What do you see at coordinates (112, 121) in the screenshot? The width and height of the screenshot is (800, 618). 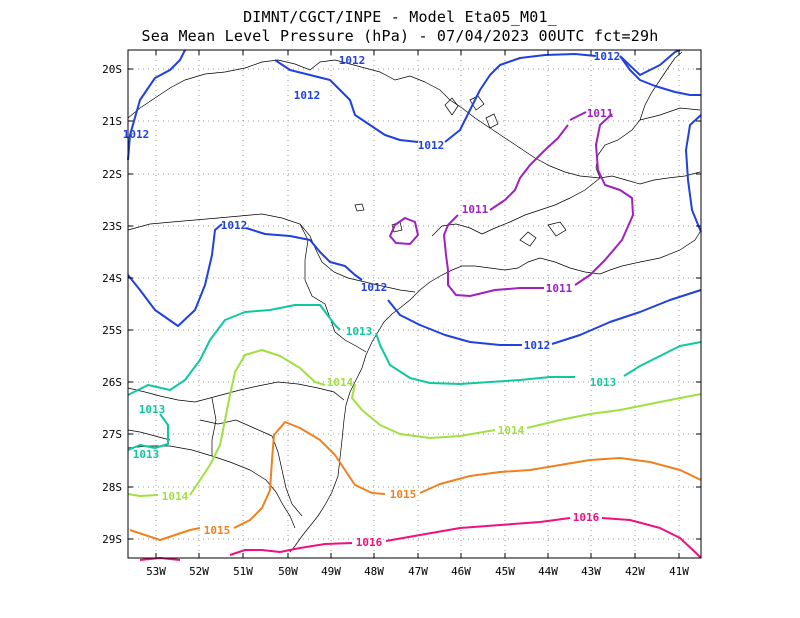 I see `lat-label: 21S` at bounding box center [112, 121].